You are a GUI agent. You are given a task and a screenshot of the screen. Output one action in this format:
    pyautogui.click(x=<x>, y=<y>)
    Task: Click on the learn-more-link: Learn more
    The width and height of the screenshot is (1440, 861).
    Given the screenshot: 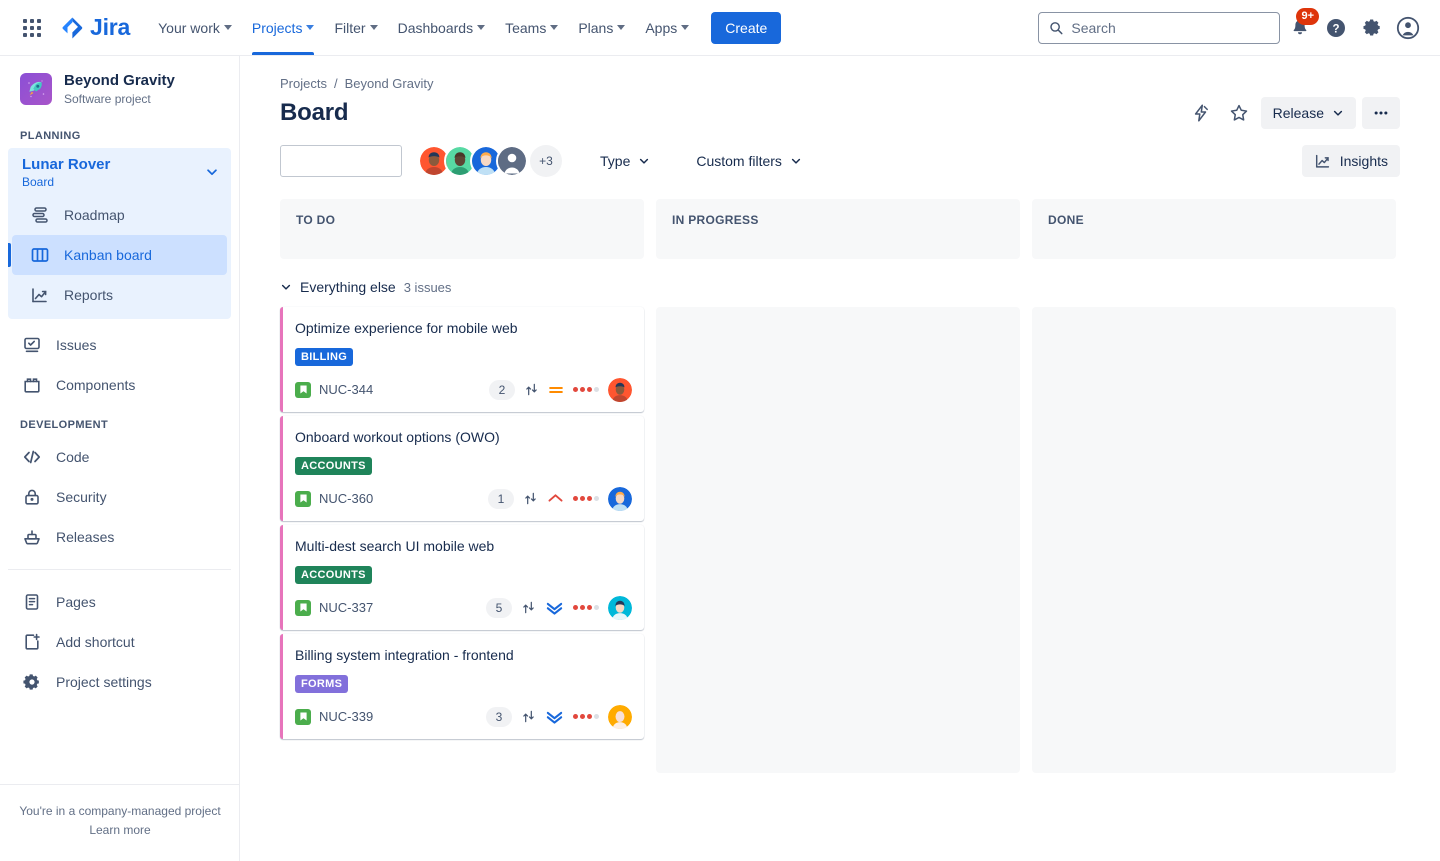 What is the action you would take?
    pyautogui.click(x=120, y=830)
    